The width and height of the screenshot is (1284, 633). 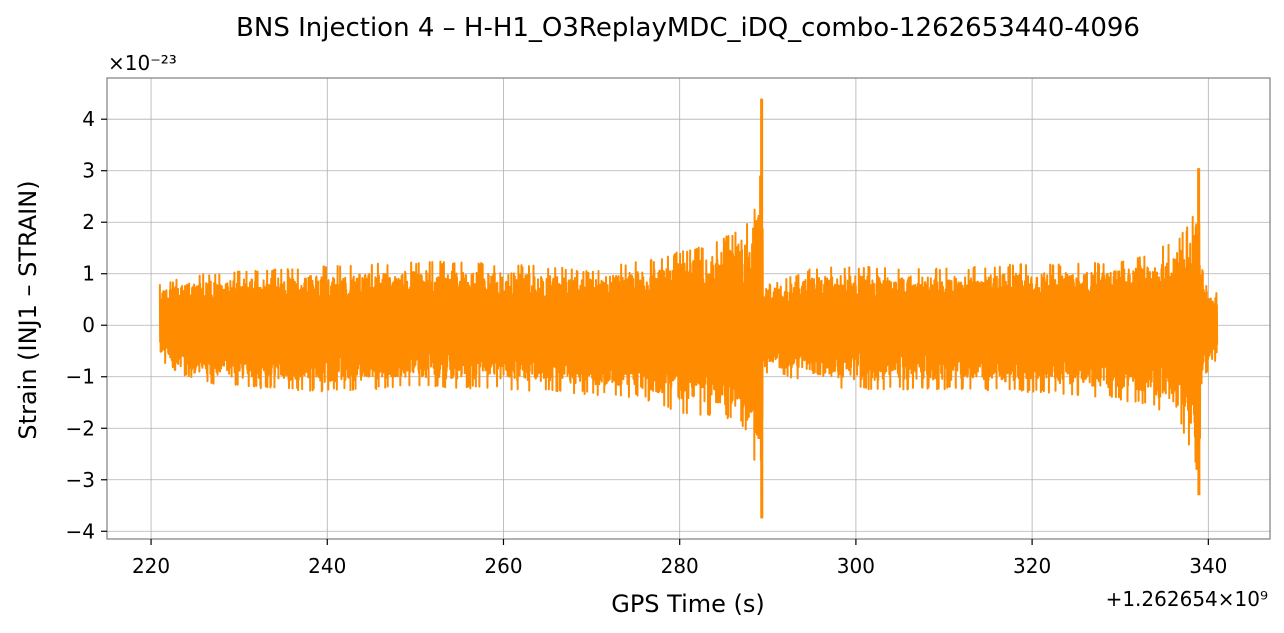 What do you see at coordinates (856, 566) in the screenshot?
I see `x-tick-label: 300` at bounding box center [856, 566].